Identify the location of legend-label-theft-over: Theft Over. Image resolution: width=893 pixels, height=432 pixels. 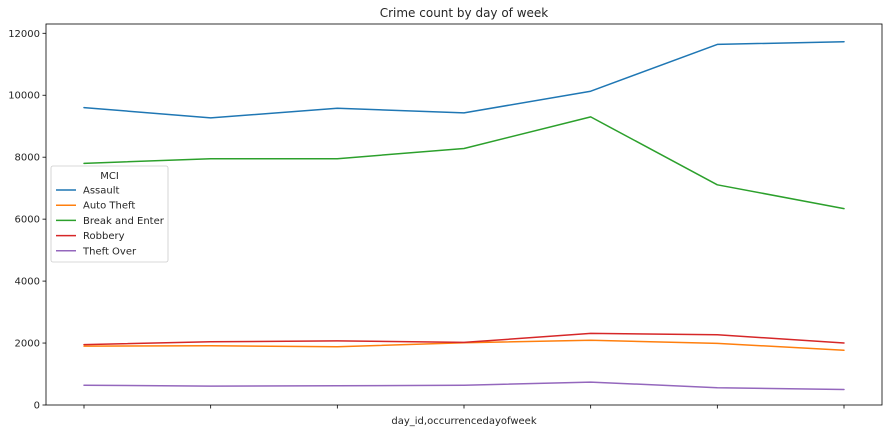
(109, 251).